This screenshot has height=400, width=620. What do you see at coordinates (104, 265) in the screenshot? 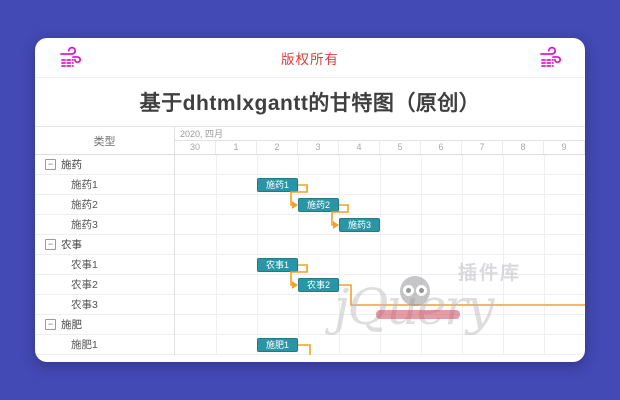
I see `grid-row-农事1: 农事1` at bounding box center [104, 265].